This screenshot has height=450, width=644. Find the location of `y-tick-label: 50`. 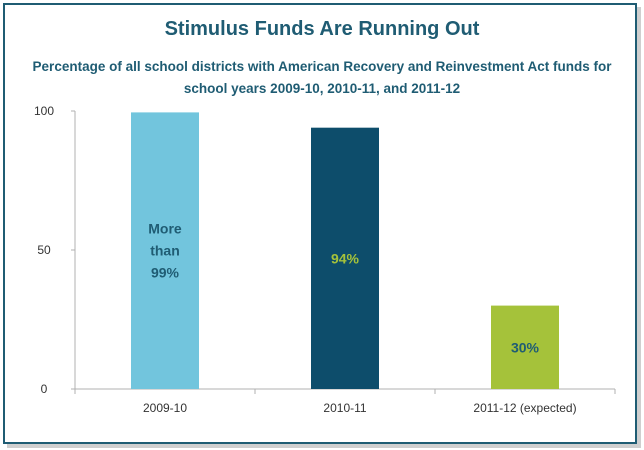

y-tick-label: 50 is located at coordinates (44, 250).